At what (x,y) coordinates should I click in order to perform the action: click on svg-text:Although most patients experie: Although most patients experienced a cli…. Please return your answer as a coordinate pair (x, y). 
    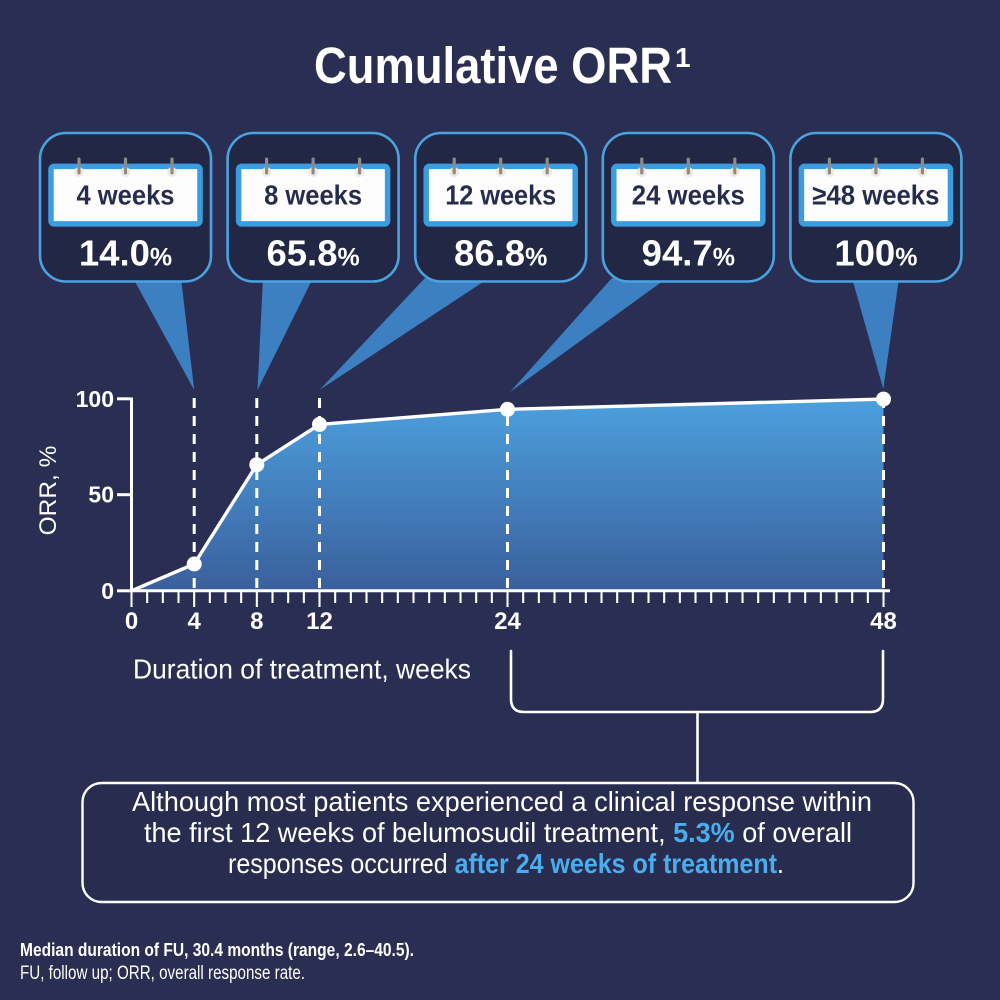
    Looking at the image, I should click on (502, 801).